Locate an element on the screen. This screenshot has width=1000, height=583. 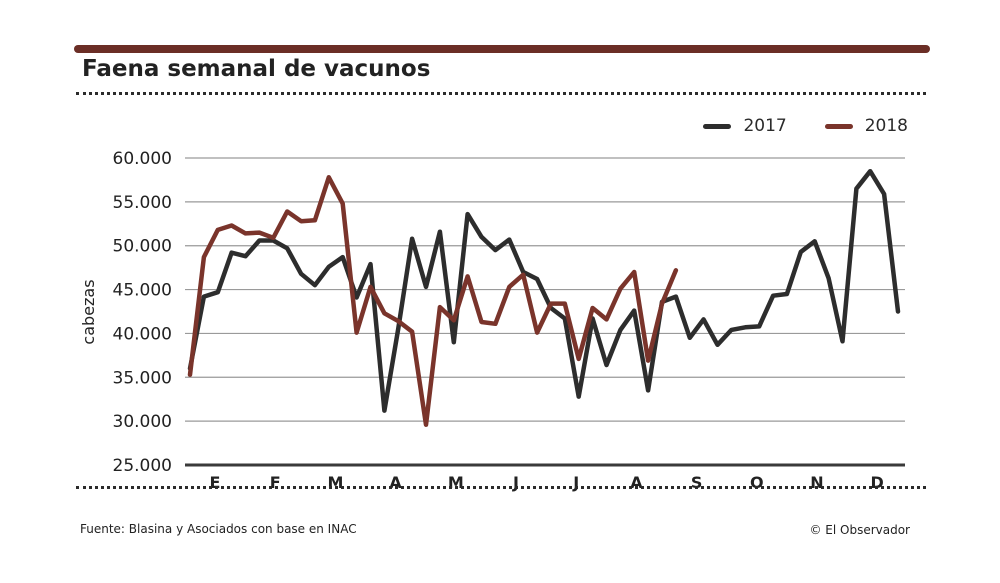
title-divider is located at coordinates (501, 93).